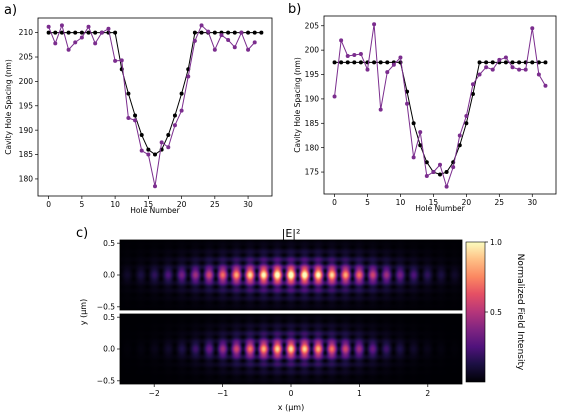 This screenshot has width=574, height=414. What do you see at coordinates (155, 94) in the screenshot?
I see `chart-a-series-0-line` at bounding box center [155, 94].